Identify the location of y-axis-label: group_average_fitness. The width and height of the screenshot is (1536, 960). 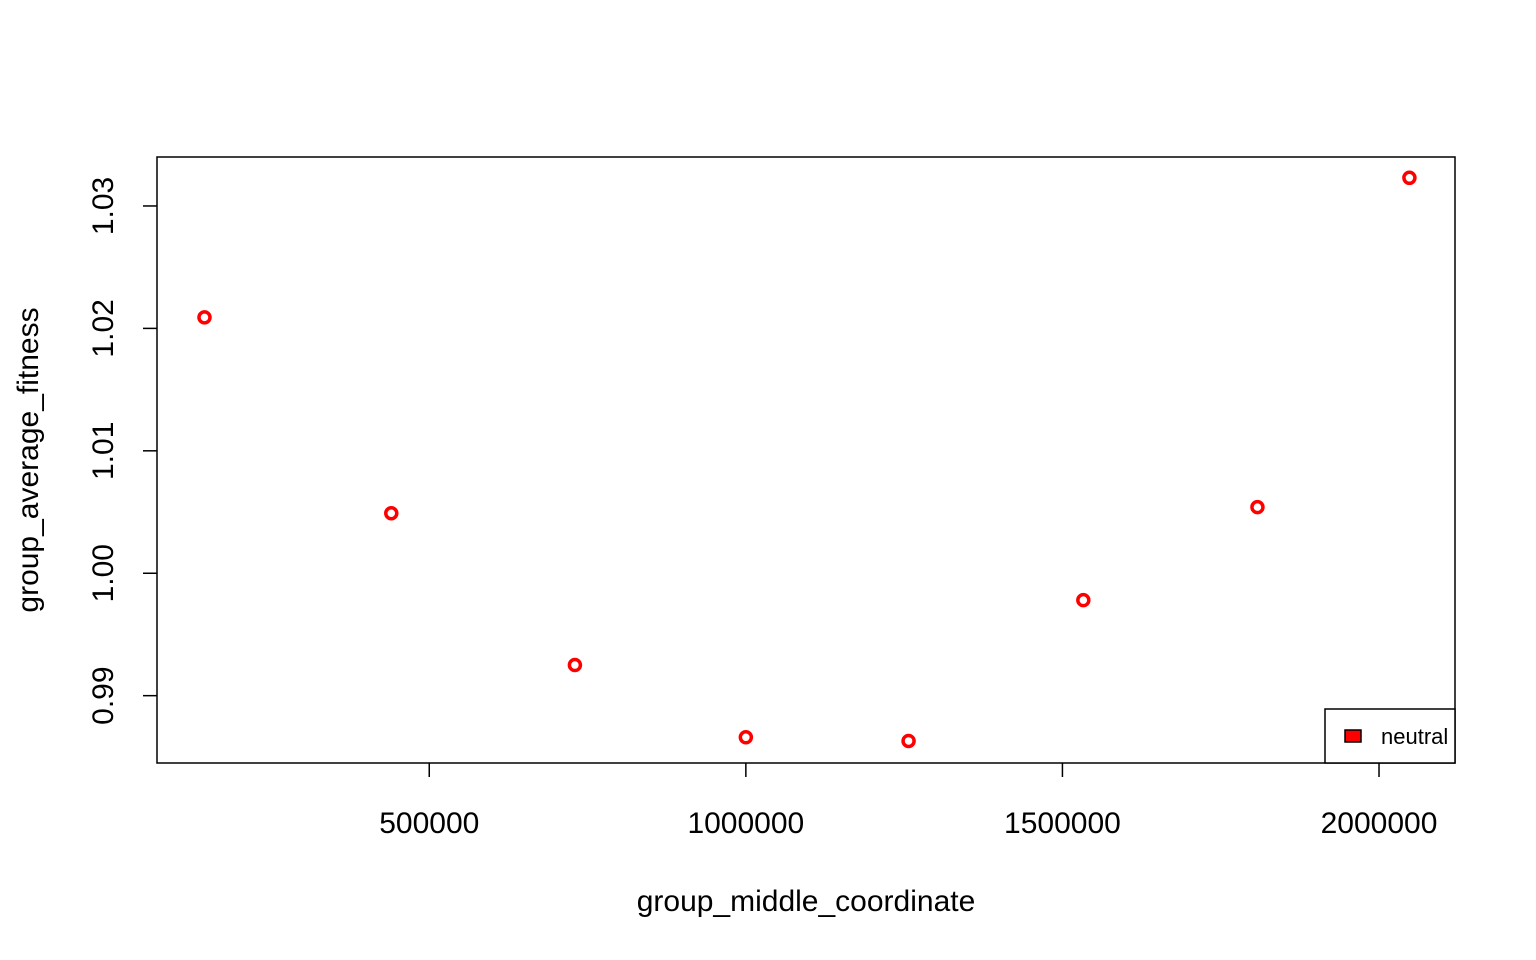
(28, 459).